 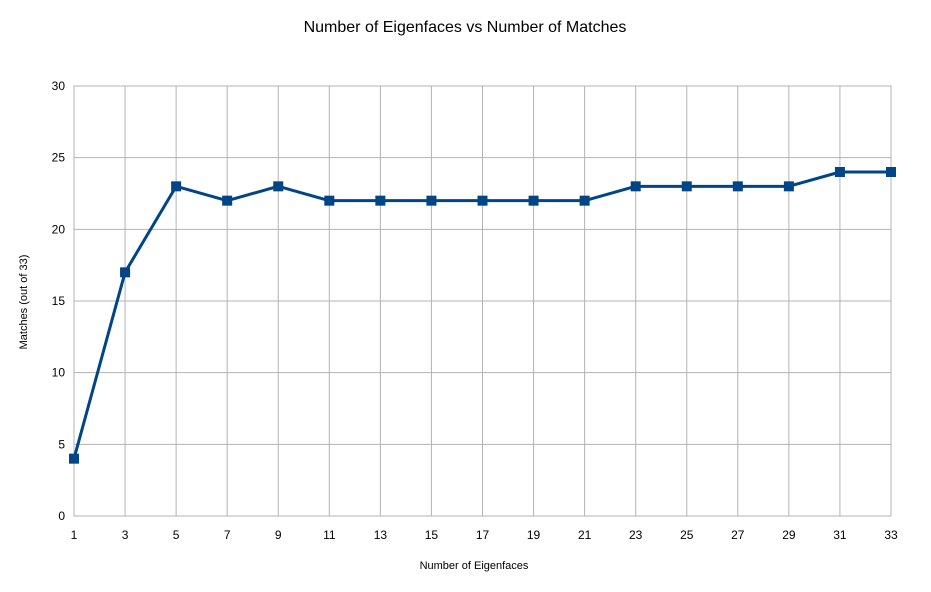 What do you see at coordinates (61, 444) in the screenshot?
I see `y-tick-label: 5` at bounding box center [61, 444].